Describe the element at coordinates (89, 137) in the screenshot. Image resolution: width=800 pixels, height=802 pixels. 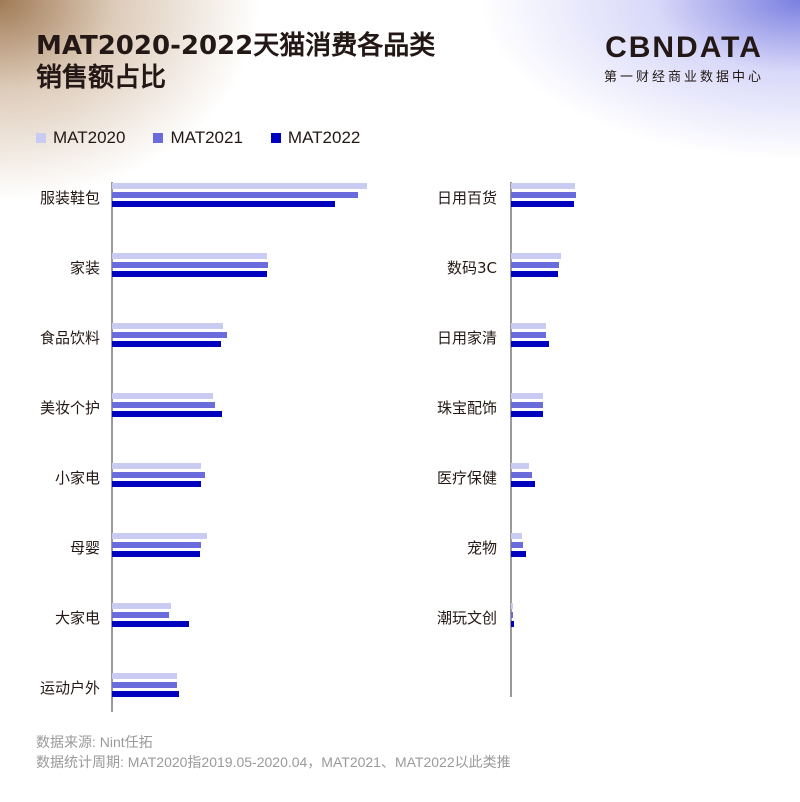
I see `legend-label: MAT2020` at that location.